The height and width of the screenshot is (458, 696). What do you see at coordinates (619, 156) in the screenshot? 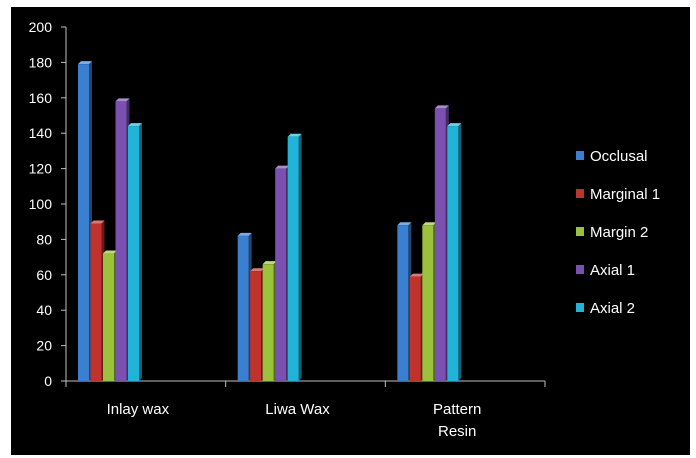
I see `legend-label: Occlusal` at bounding box center [619, 156].